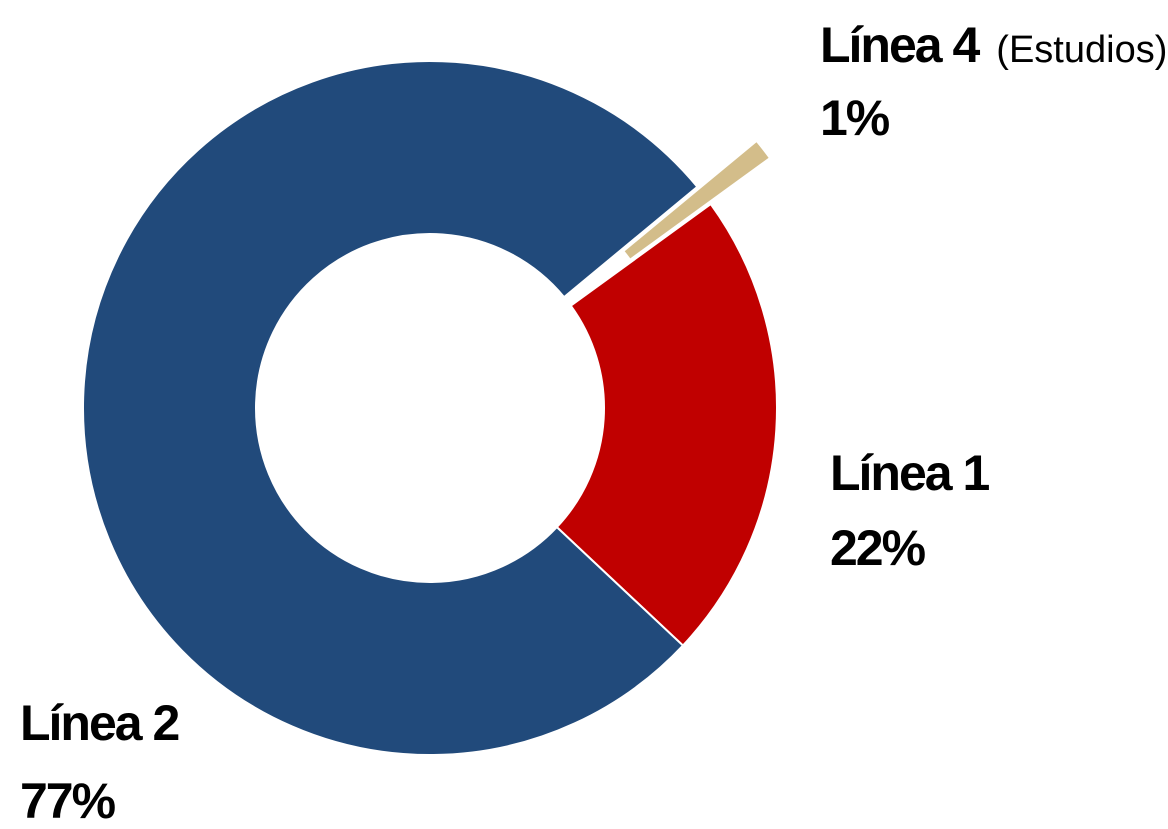  I want to click on category-label: Línea 1, so click(909, 473).